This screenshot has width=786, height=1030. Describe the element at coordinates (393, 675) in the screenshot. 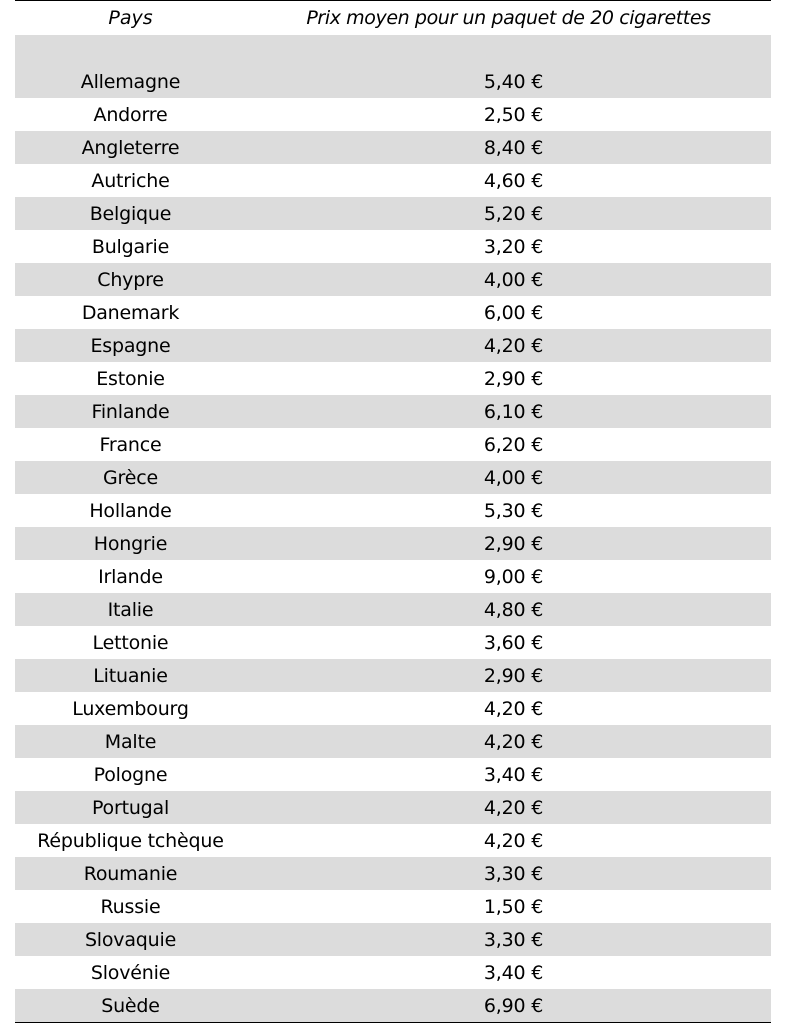

I see `table-row: Lituanie 2,90 €` at that location.